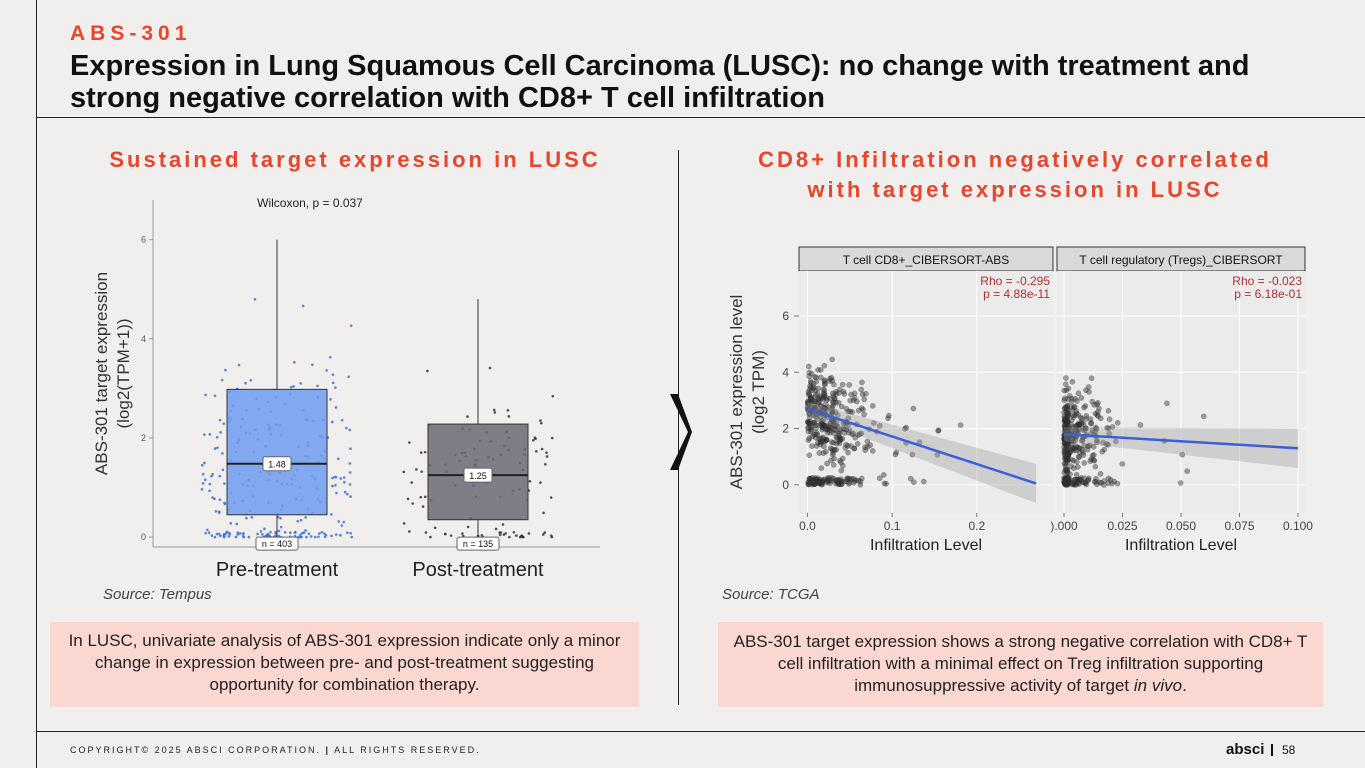 Image resolution: width=1365 pixels, height=768 pixels. What do you see at coordinates (785, 485) in the screenshot?
I see `y-tick-label: 0` at bounding box center [785, 485].